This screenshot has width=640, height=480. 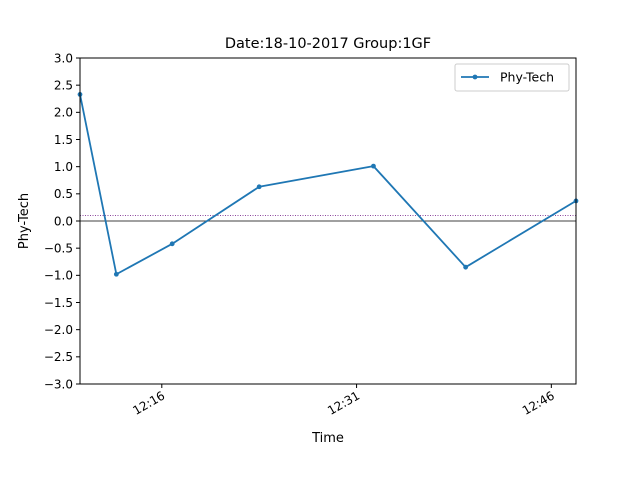 I want to click on reference-lines, so click(x=328, y=218).